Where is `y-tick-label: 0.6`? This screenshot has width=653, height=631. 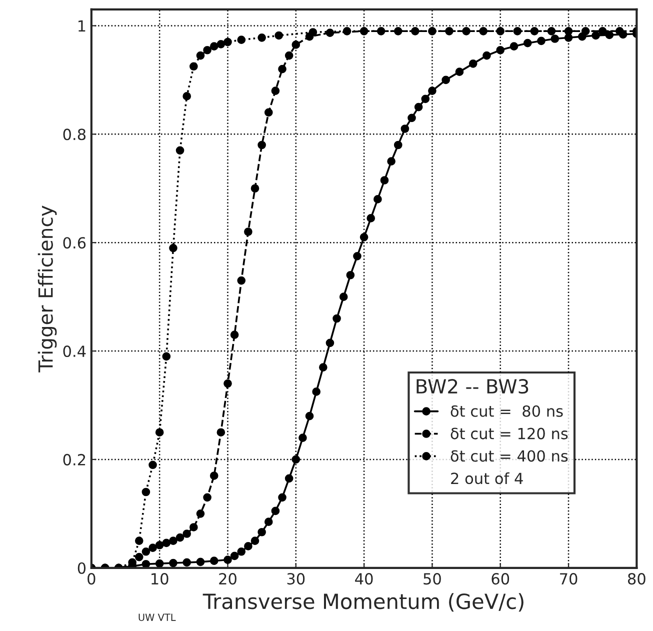
y-tick-label: 0.6 is located at coordinates (74, 243).